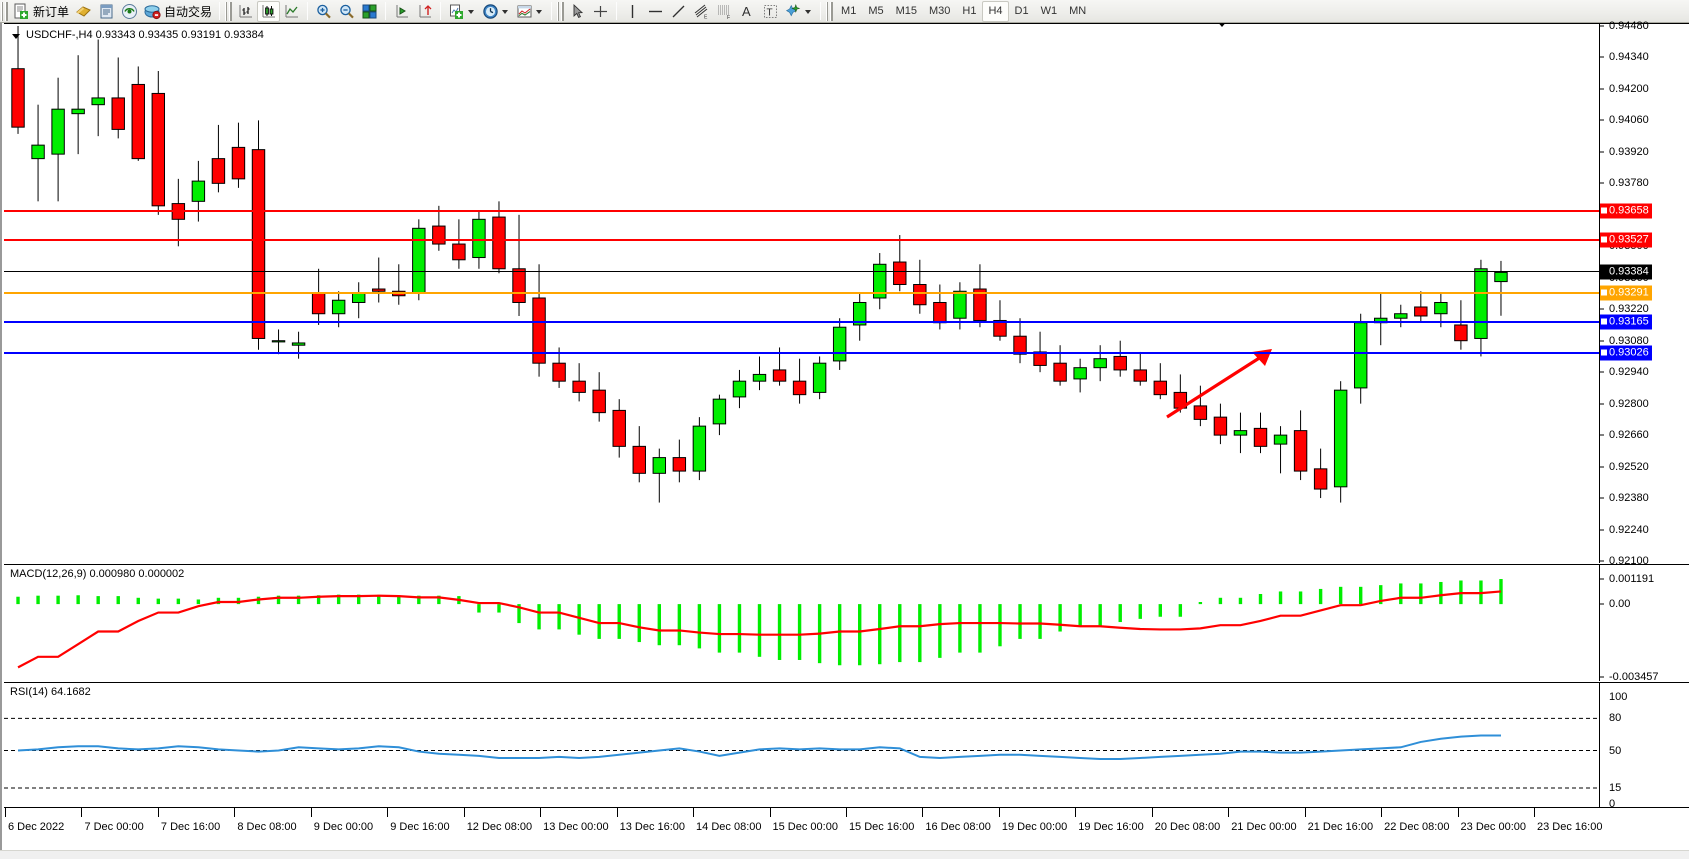  What do you see at coordinates (16, 36) in the screenshot?
I see `symbol-dropdown-caret` at bounding box center [16, 36].